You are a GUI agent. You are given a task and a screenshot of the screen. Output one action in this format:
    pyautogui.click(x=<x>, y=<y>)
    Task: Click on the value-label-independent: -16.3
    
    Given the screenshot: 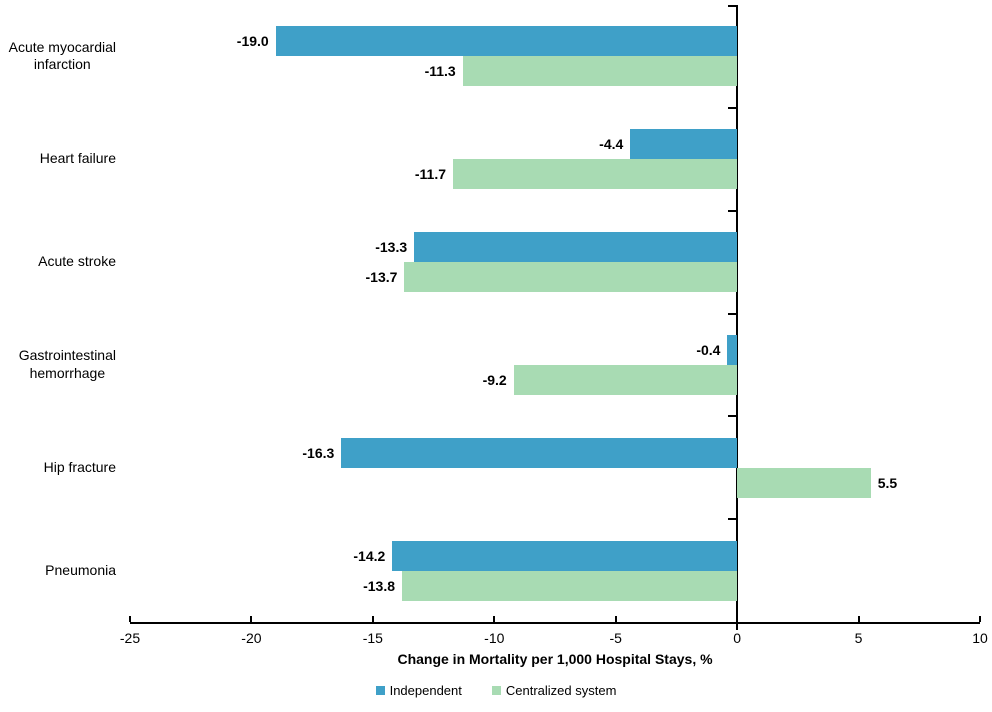 What is the action you would take?
    pyautogui.click(x=318, y=452)
    